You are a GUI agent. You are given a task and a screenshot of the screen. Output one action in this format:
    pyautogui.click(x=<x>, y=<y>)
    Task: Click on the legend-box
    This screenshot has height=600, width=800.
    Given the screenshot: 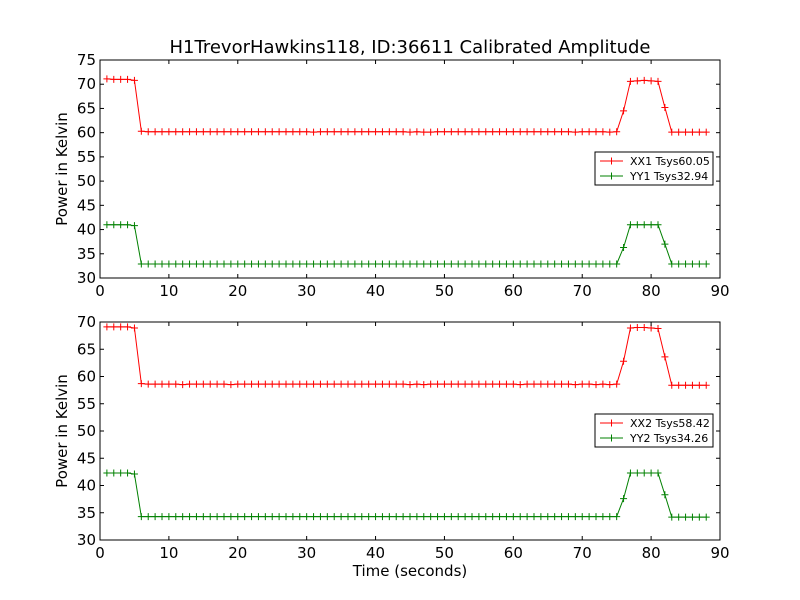 What is the action you would take?
    pyautogui.click(x=654, y=430)
    